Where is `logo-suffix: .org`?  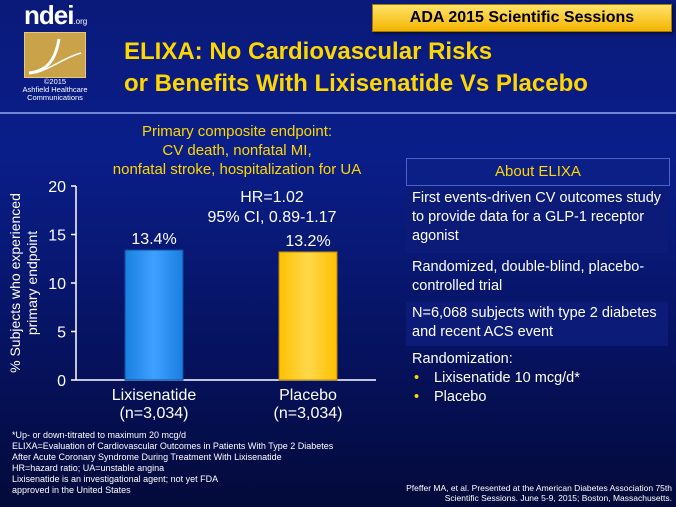
logo-suffix: .org is located at coordinates (80, 21).